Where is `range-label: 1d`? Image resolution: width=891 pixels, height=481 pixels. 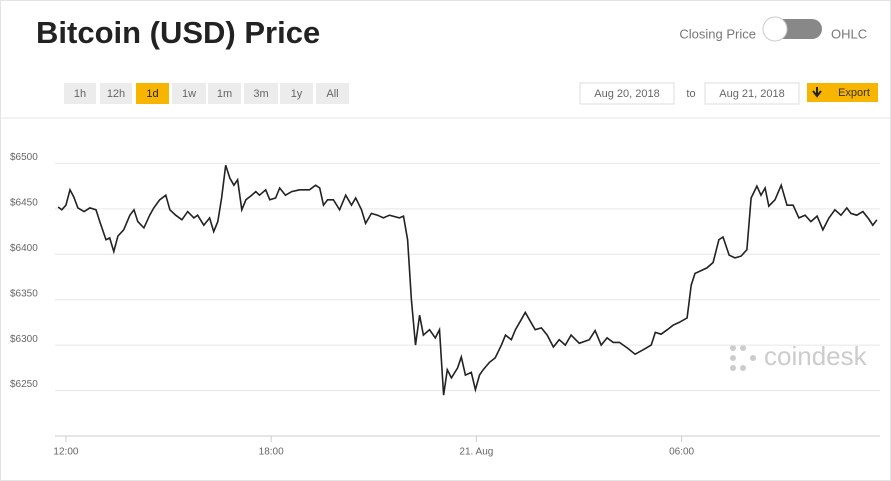 range-label: 1d is located at coordinates (152, 94).